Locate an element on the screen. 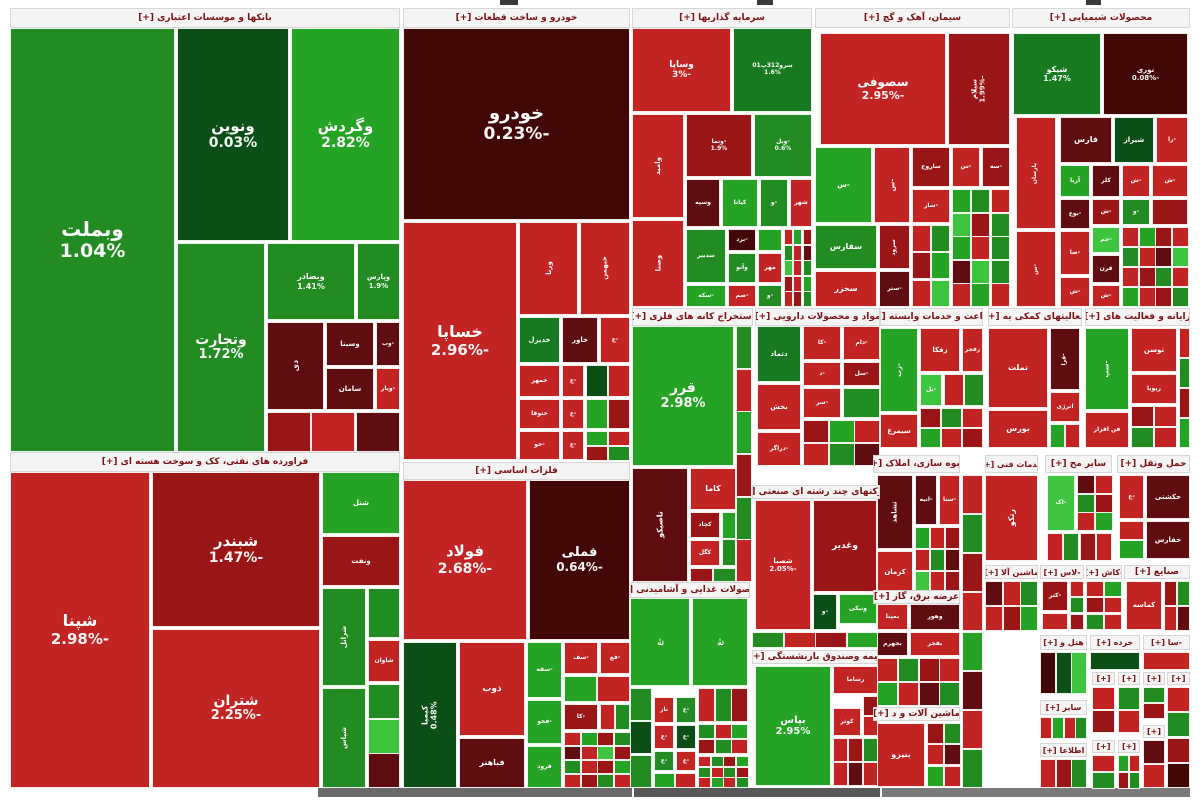 Image resolution: width=1200 pixels, height=800 pixels. tile: سخزر is located at coordinates (846, 289).